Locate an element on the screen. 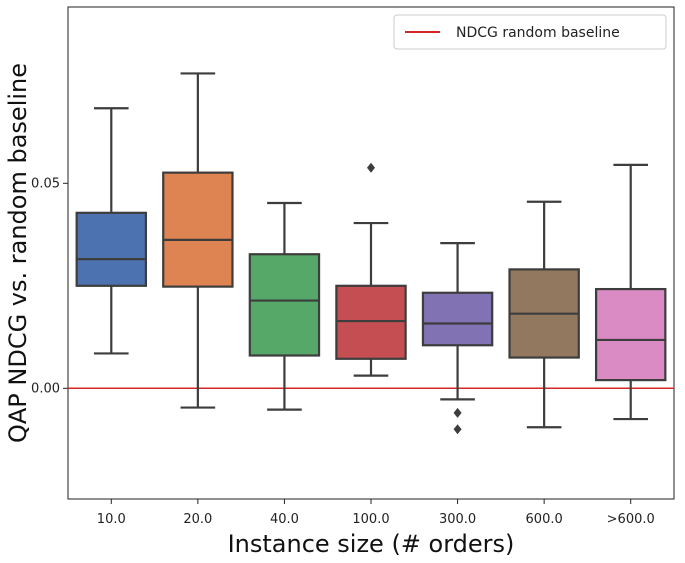 The width and height of the screenshot is (685, 563). y-tick-label: 0.00 is located at coordinates (45, 388).